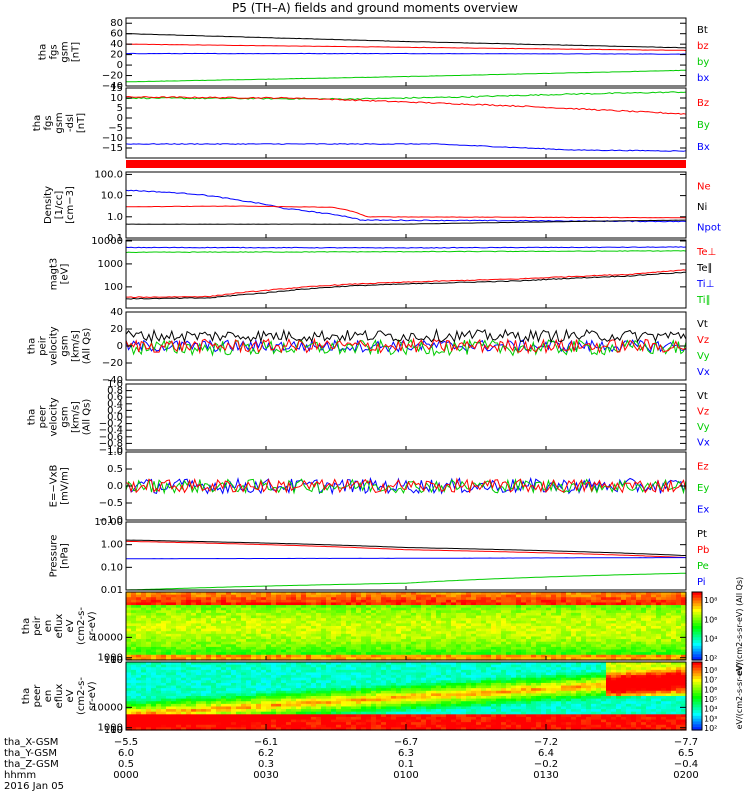  I want to click on panel-efield: 1.0 0.5 0.0 −0.5 −1.0 E=−VxB [mV/m] Ez Ey Ex, so click(379, 486).